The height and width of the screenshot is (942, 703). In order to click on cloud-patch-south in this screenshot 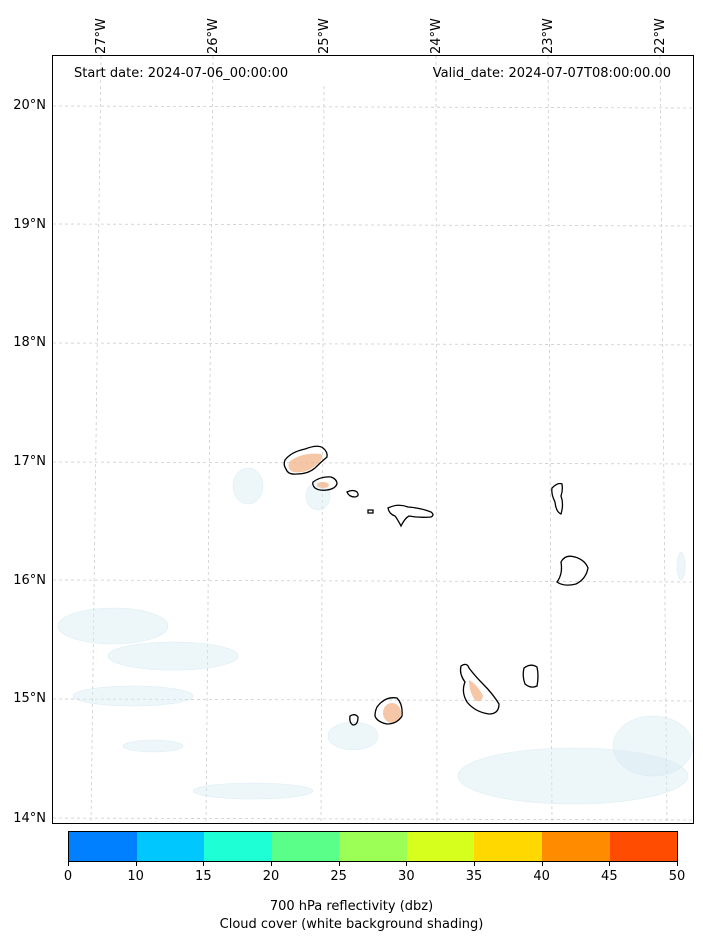, I will do `click(353, 736)`.